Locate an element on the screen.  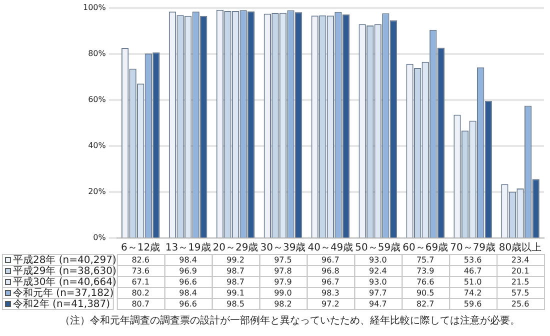
y-tick-label: 80% is located at coordinates (97, 53).